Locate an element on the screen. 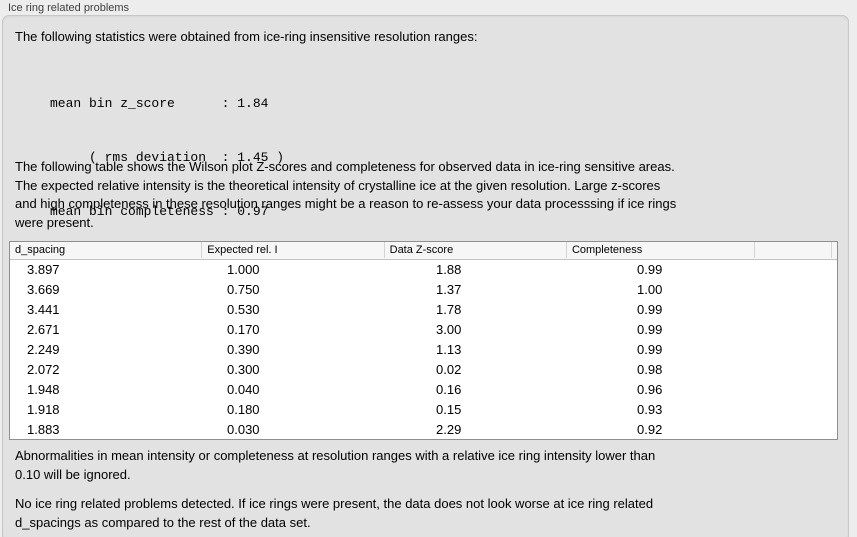 The image size is (857, 537). table-cell: 1.88 is located at coordinates (449, 269).